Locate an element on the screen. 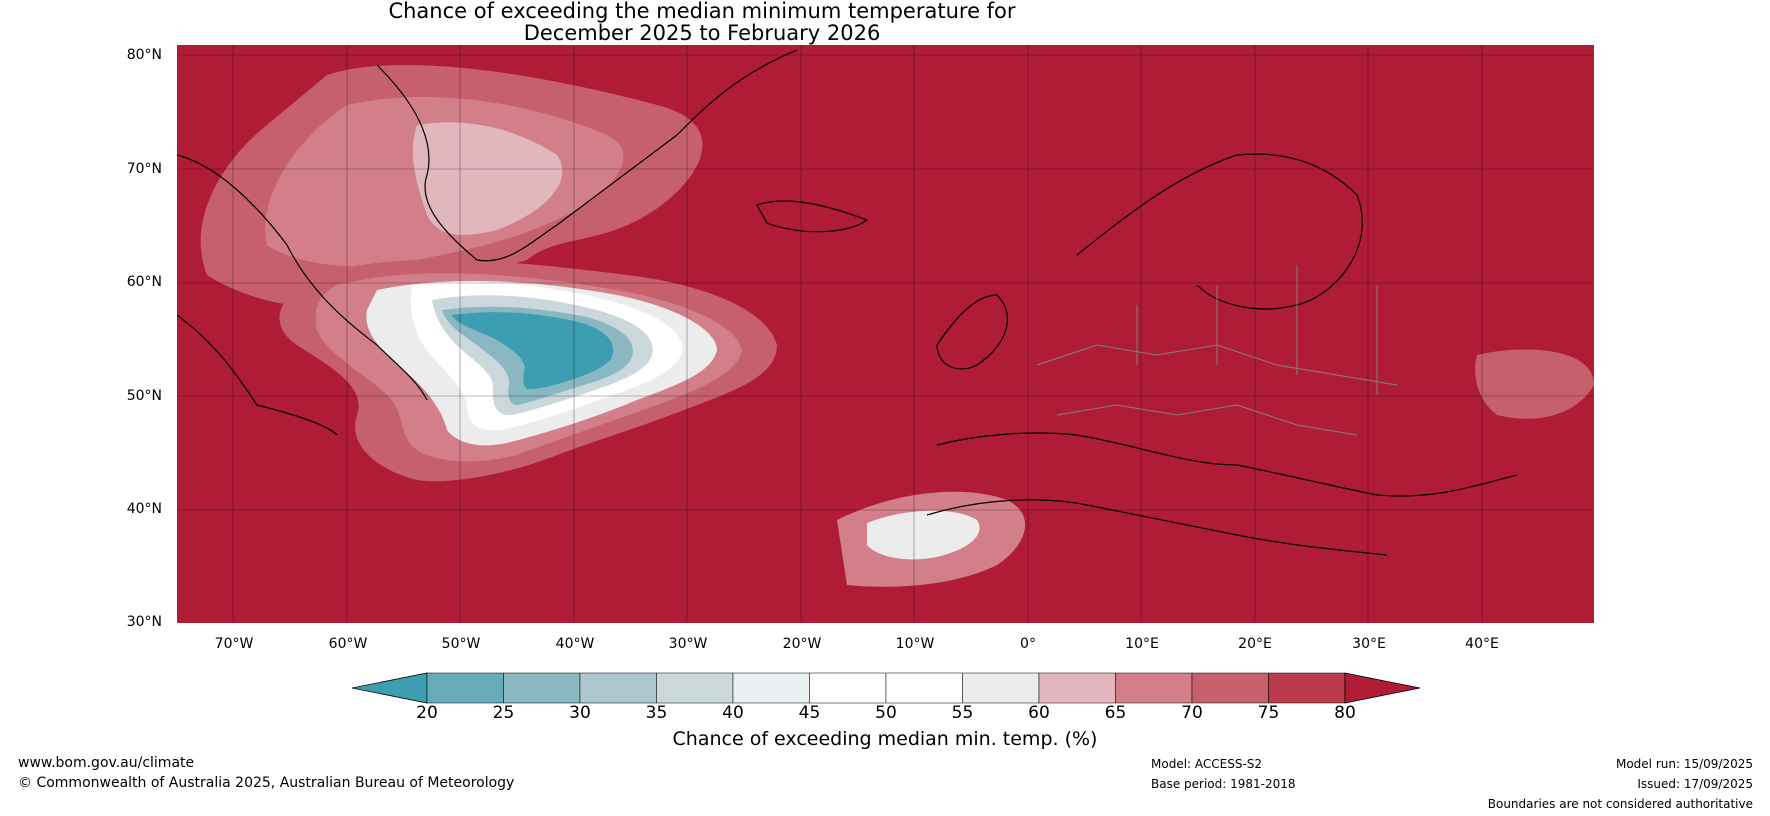  lon-label-30e: 30°E is located at coordinates (1369, 644).